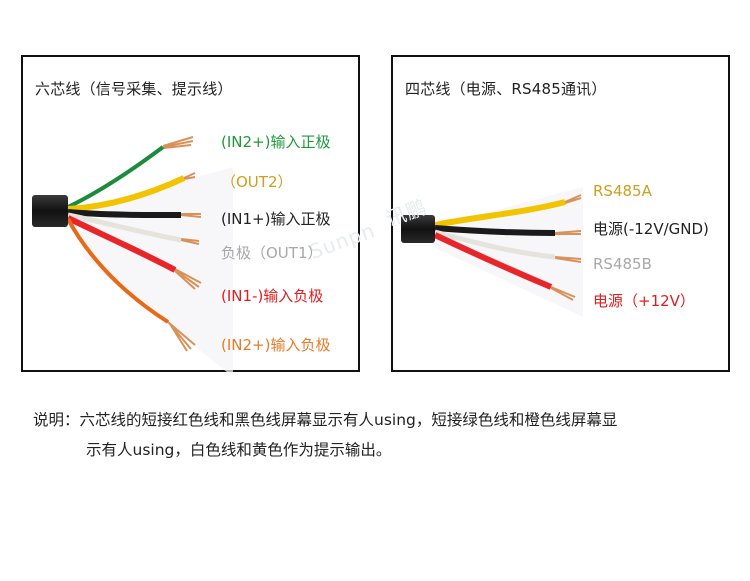 The image size is (750, 581). Describe the element at coordinates (325, 420) in the screenshot. I see `note-line-1: 说明：六芯线的短接红色线和黑色线屏幕显示有人using，短接绿色线和橙色线屏幕显` at that location.